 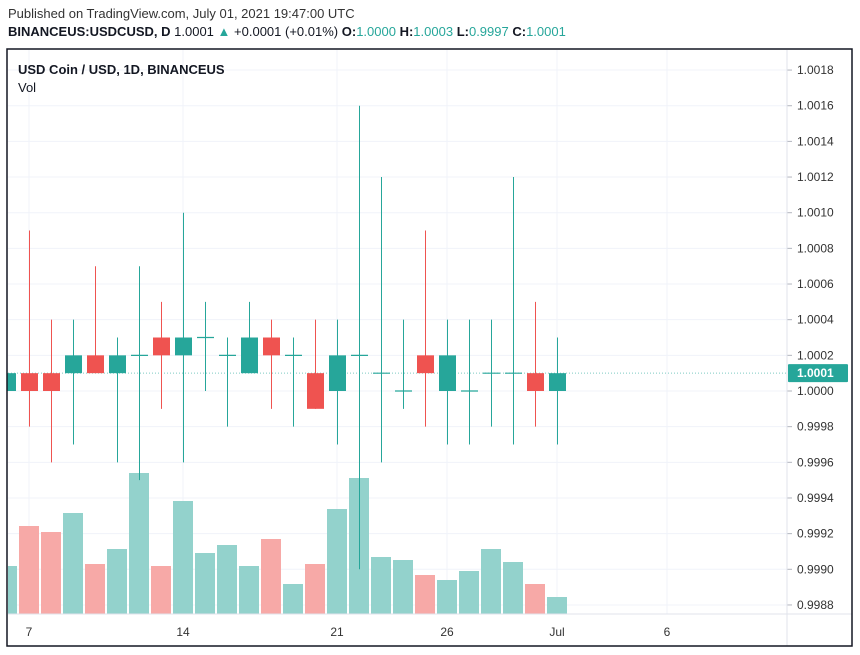 I want to click on y-tick-label: 1.0008, so click(x=815, y=248).